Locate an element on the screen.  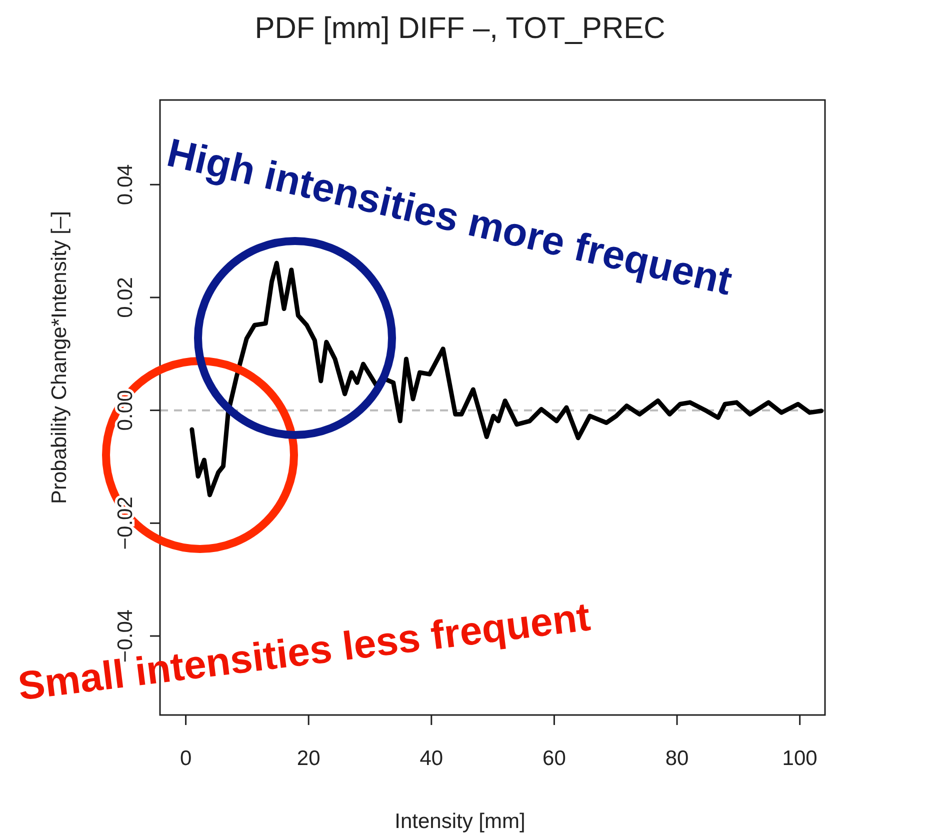
x-tick-label: 100 is located at coordinates (800, 758).